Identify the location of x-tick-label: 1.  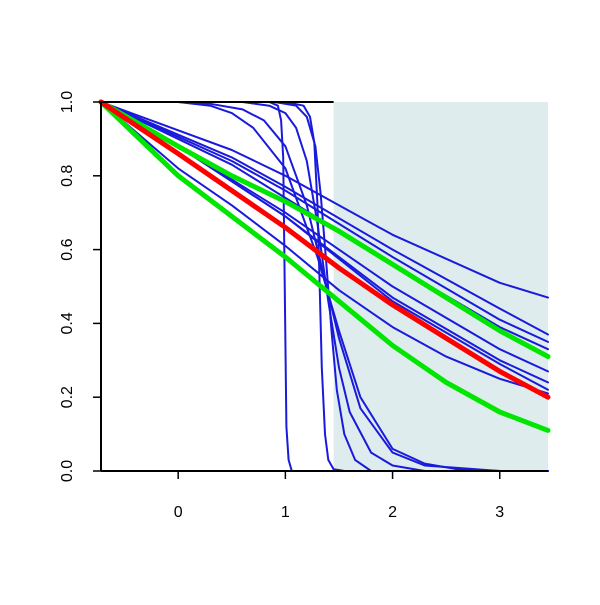
(285, 512).